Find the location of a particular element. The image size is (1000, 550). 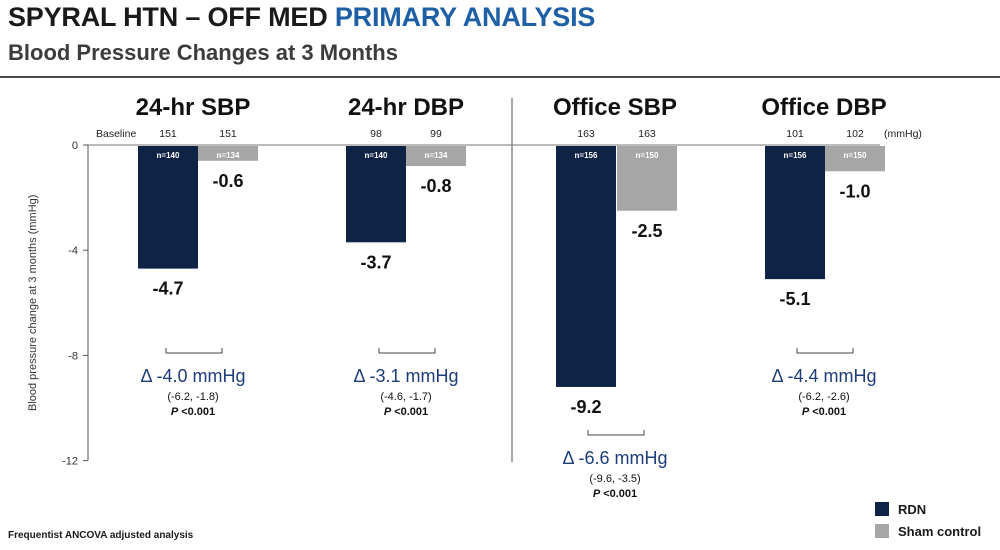

baseline-rdn-office-dbp: 101 is located at coordinates (795, 134).